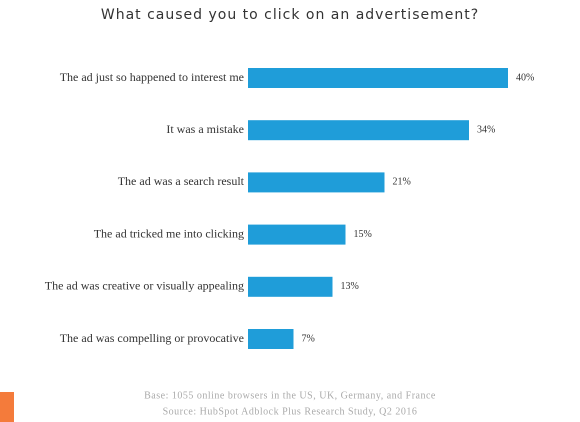 This screenshot has height=422, width=580. What do you see at coordinates (205, 129) in the screenshot?
I see `category-label: It was a mistake` at bounding box center [205, 129].